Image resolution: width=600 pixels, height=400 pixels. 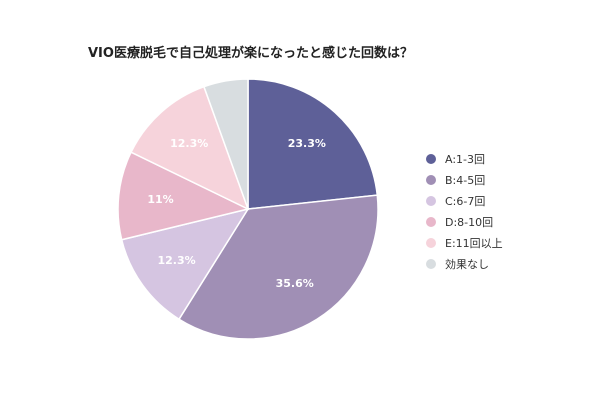 I want to click on chart-title: VIO医療脱毛で自己処理が楽になったと感じた回数は？, so click(x=250, y=53).